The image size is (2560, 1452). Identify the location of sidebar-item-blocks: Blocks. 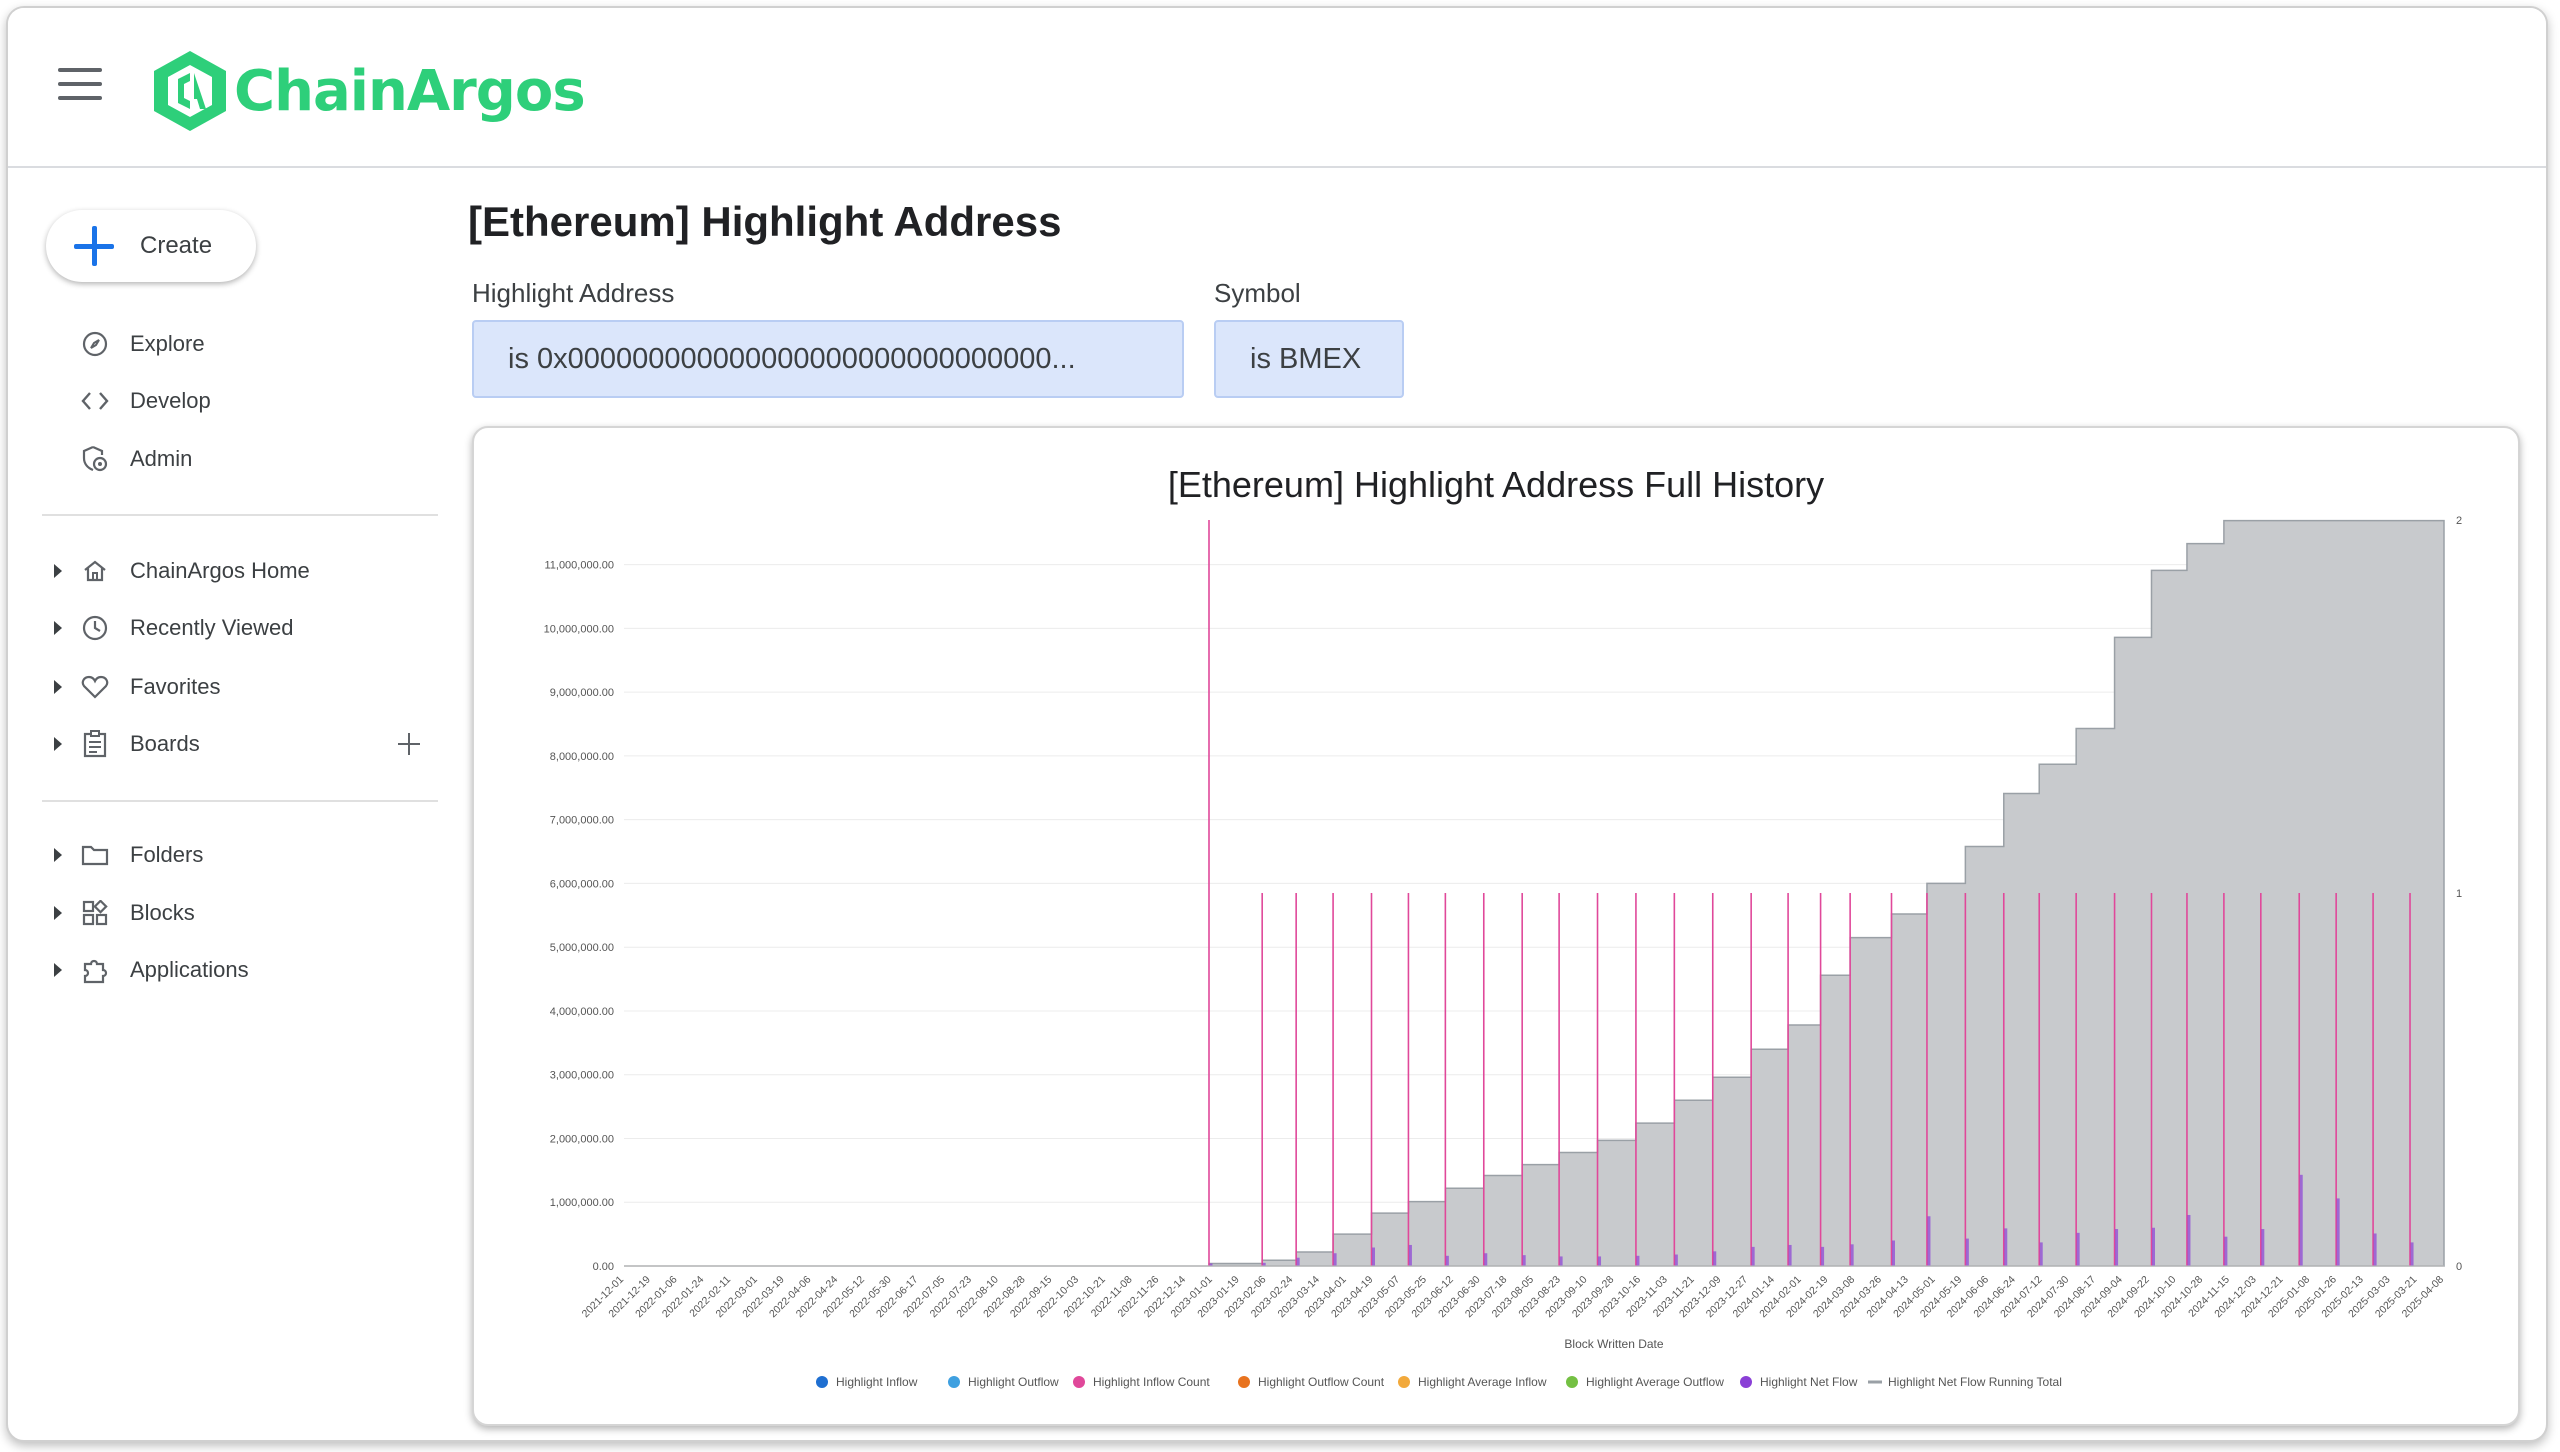
(218, 913).